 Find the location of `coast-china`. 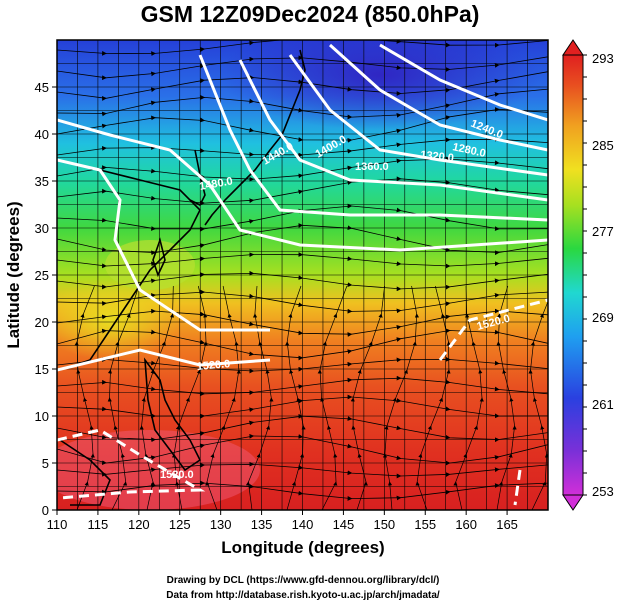

coast-china is located at coordinates (130, 270).